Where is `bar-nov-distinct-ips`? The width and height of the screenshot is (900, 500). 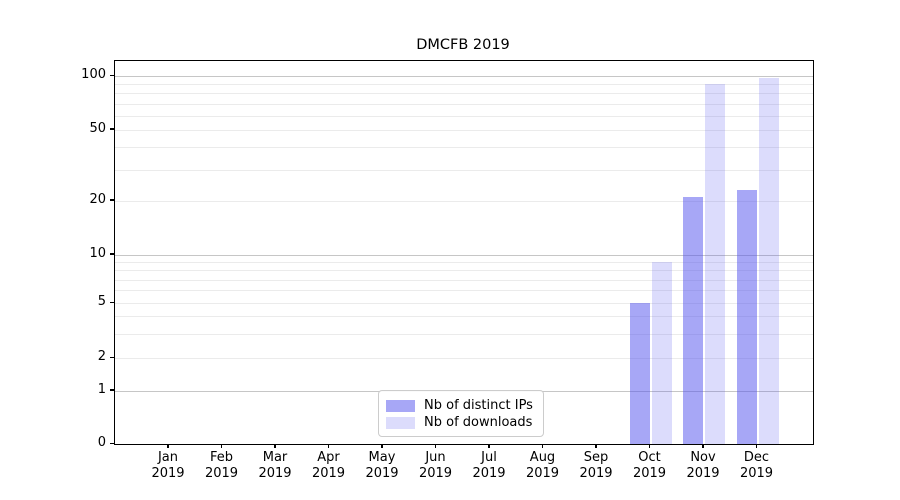 bar-nov-distinct-ips is located at coordinates (693, 320).